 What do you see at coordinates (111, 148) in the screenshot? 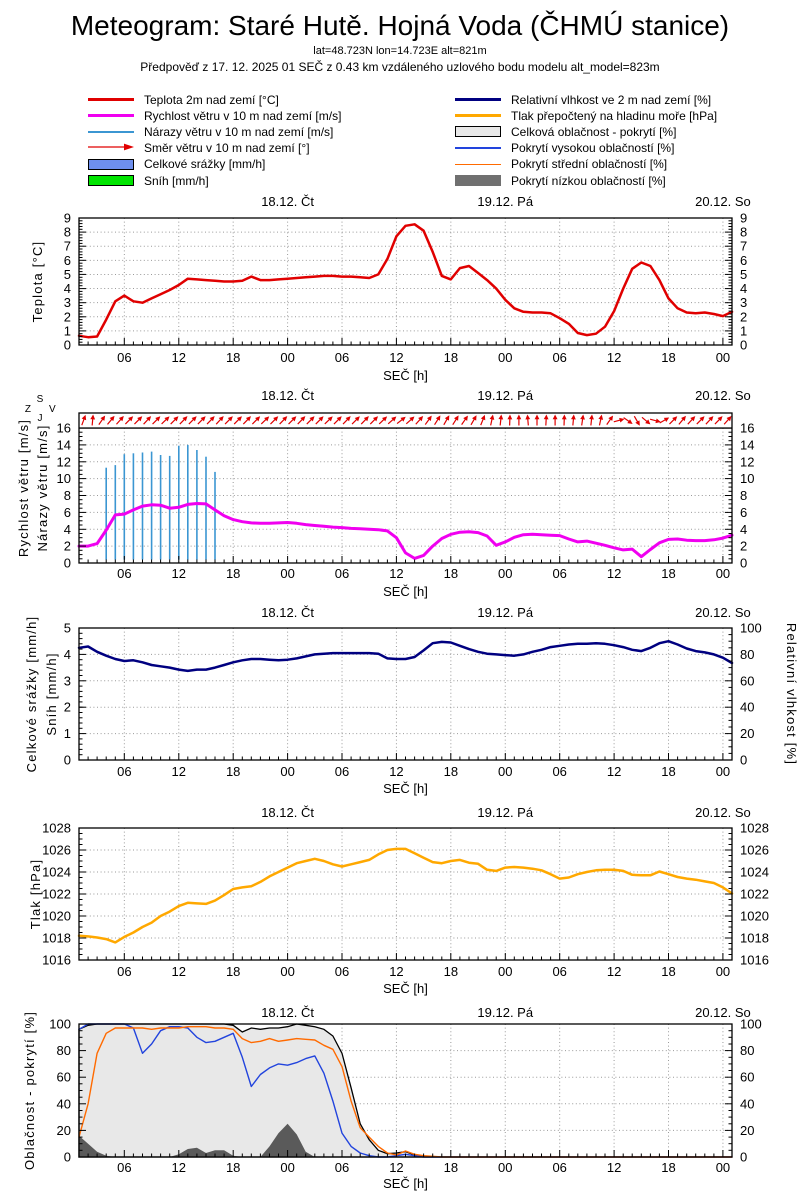
I see `legend-swatch-arrow` at bounding box center [111, 148].